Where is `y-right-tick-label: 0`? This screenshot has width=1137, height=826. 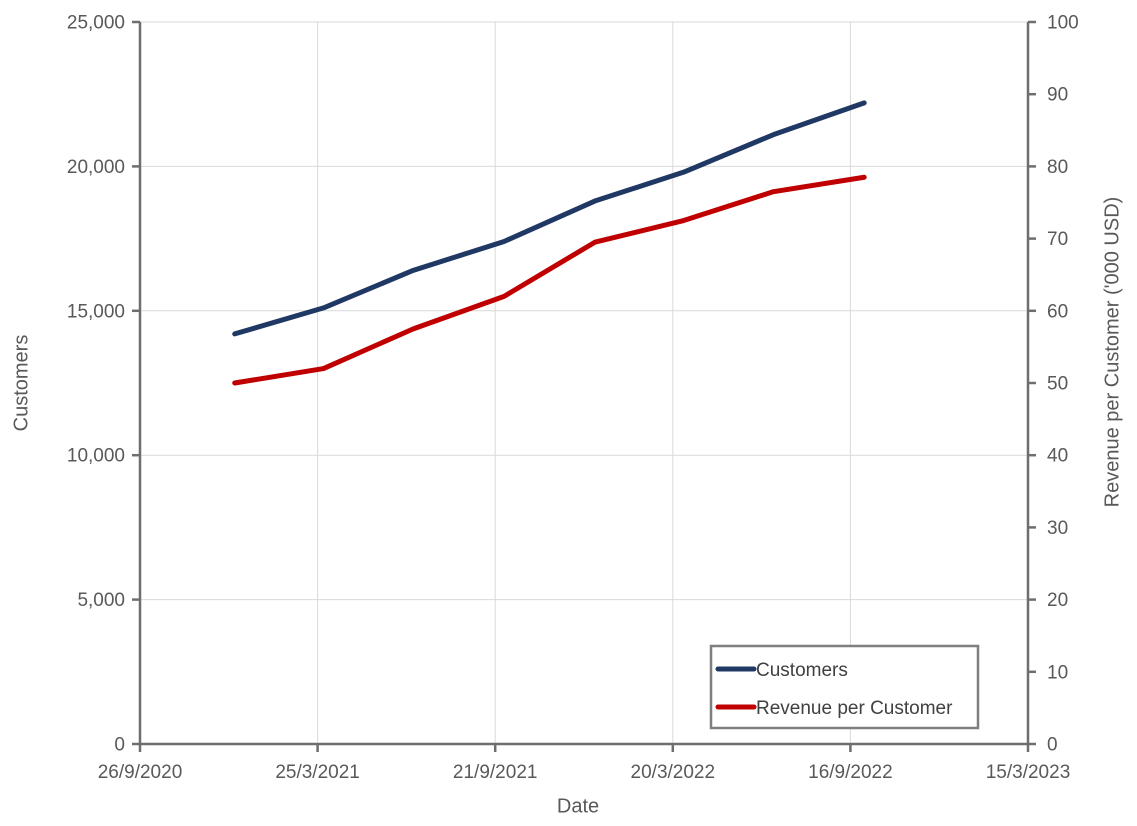
y-right-tick-label: 0 is located at coordinates (1052, 745).